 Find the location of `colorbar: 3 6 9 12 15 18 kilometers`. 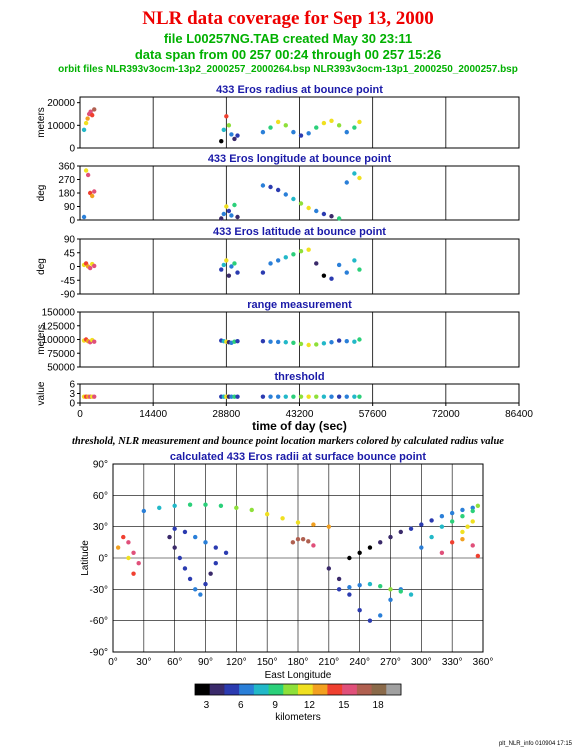

colorbar: 3 6 9 12 15 18 kilometers is located at coordinates (298, 703).